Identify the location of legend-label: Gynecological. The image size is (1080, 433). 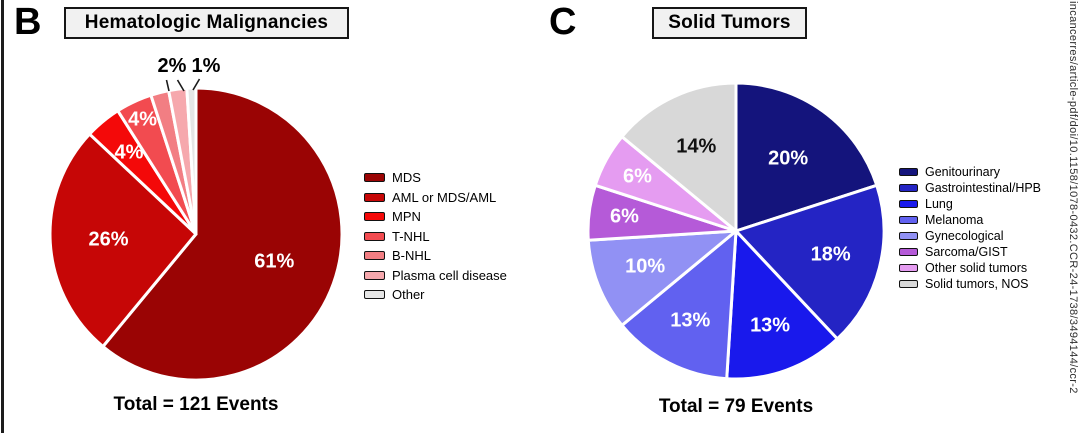
(964, 236).